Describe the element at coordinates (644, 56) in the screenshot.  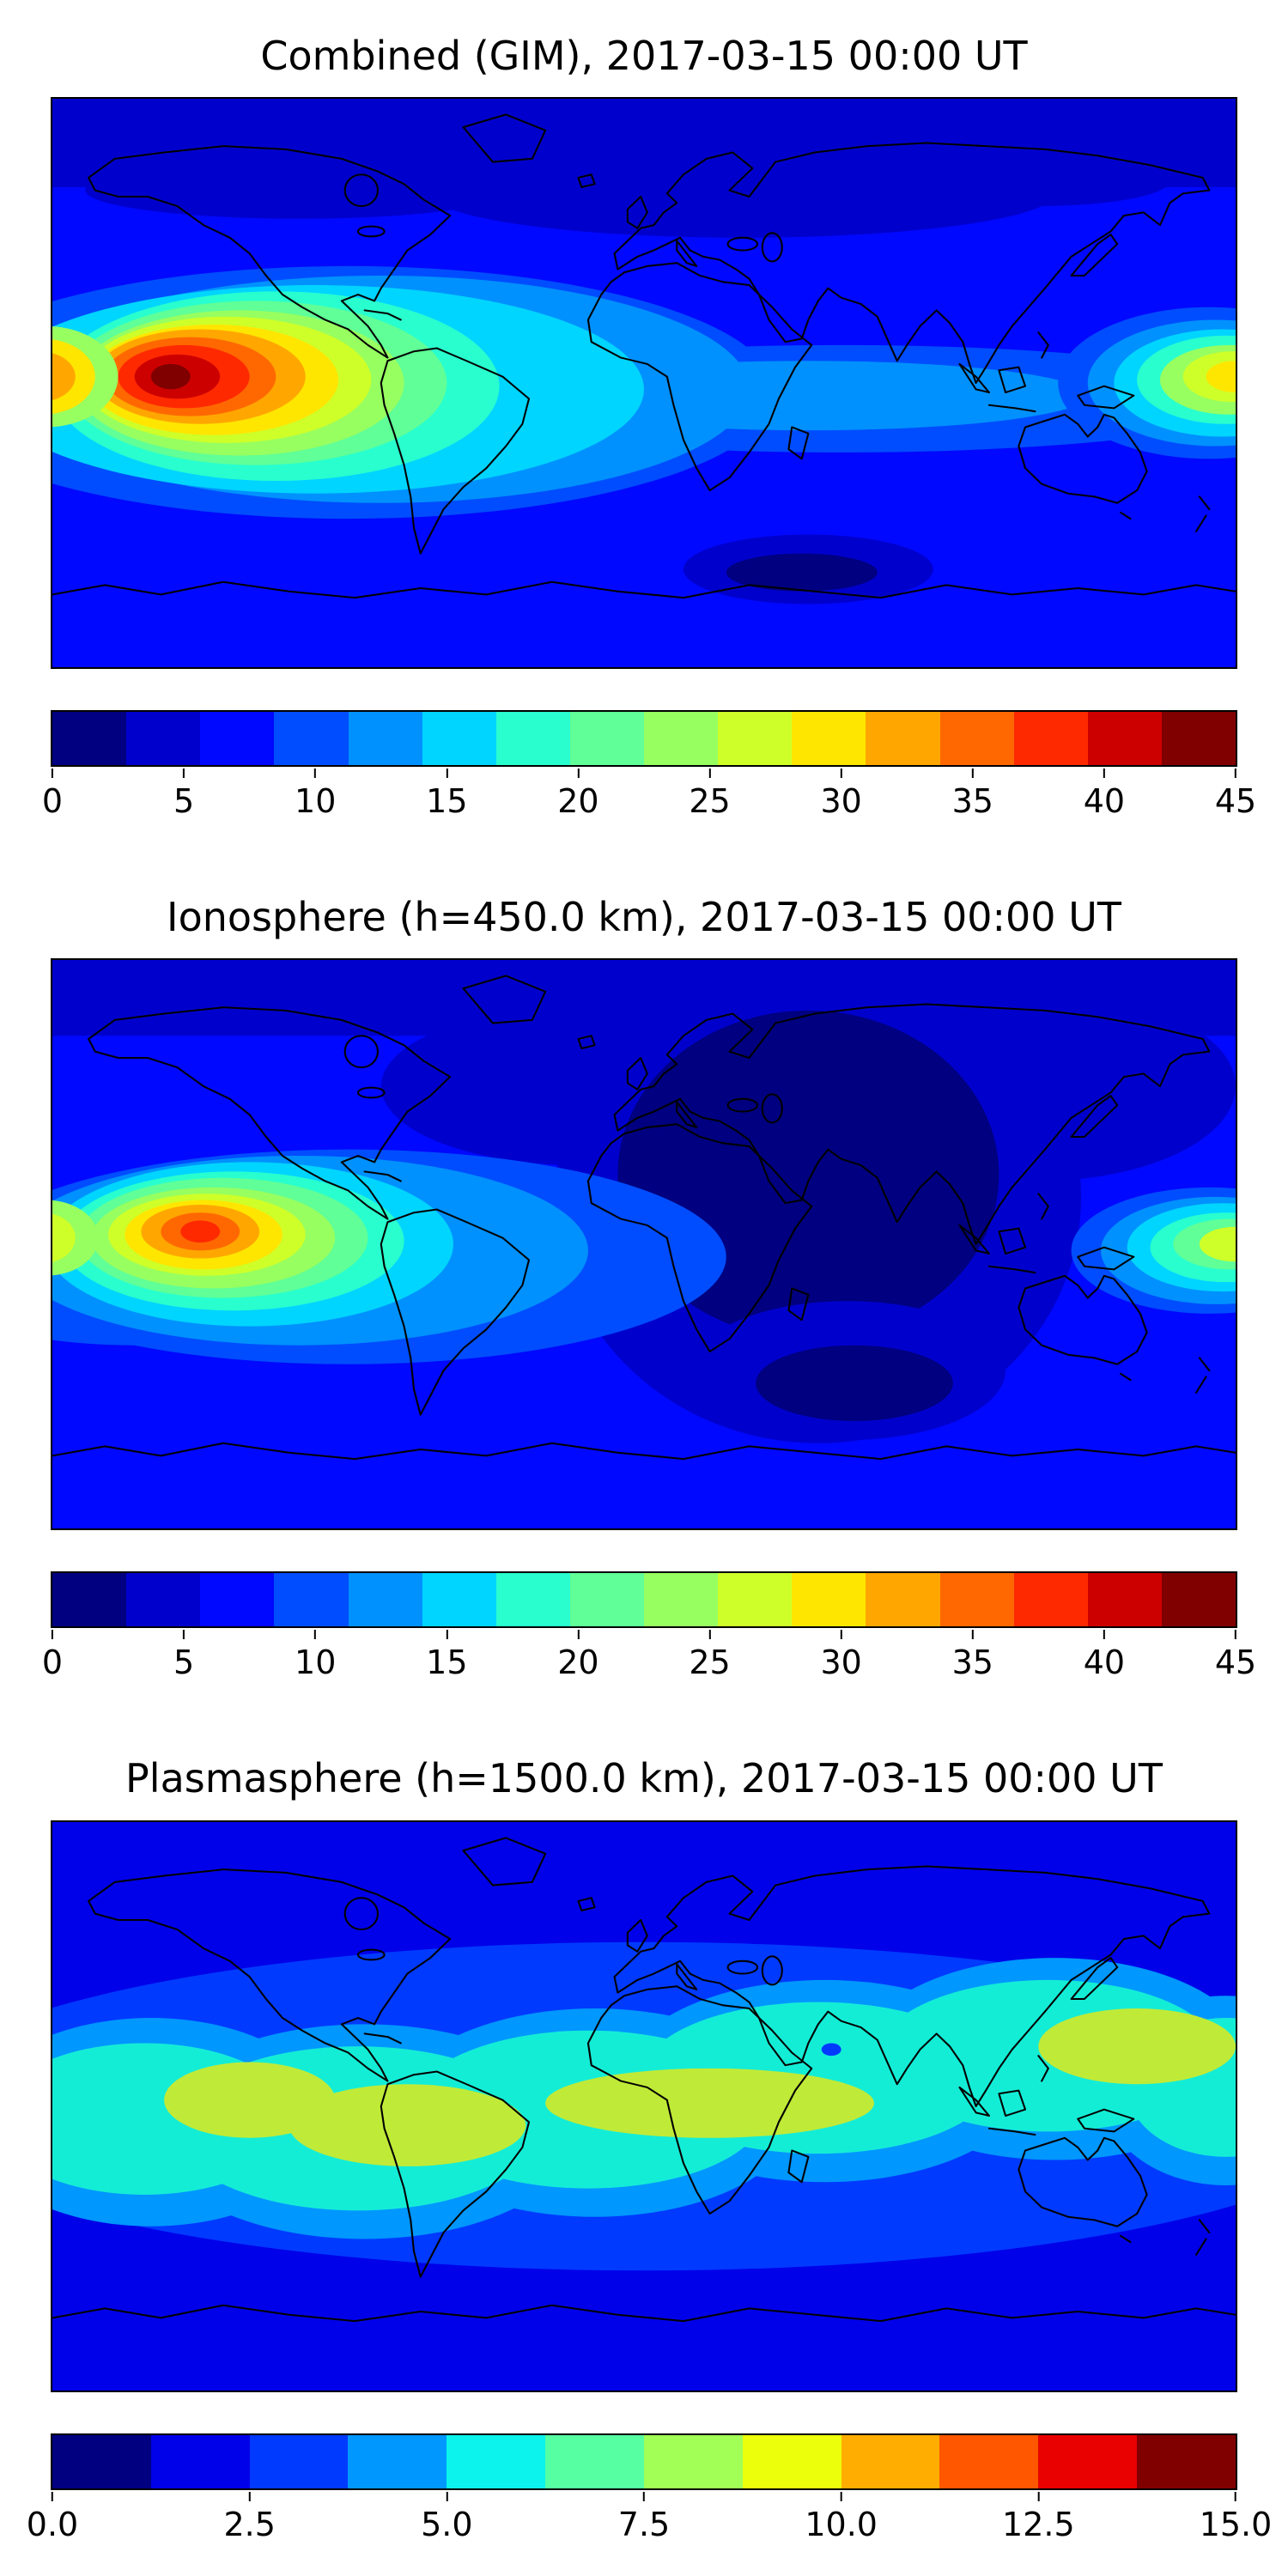
I see `panel-title-combined: Combined (GIM), 2017-03-15 00:00 UT` at that location.